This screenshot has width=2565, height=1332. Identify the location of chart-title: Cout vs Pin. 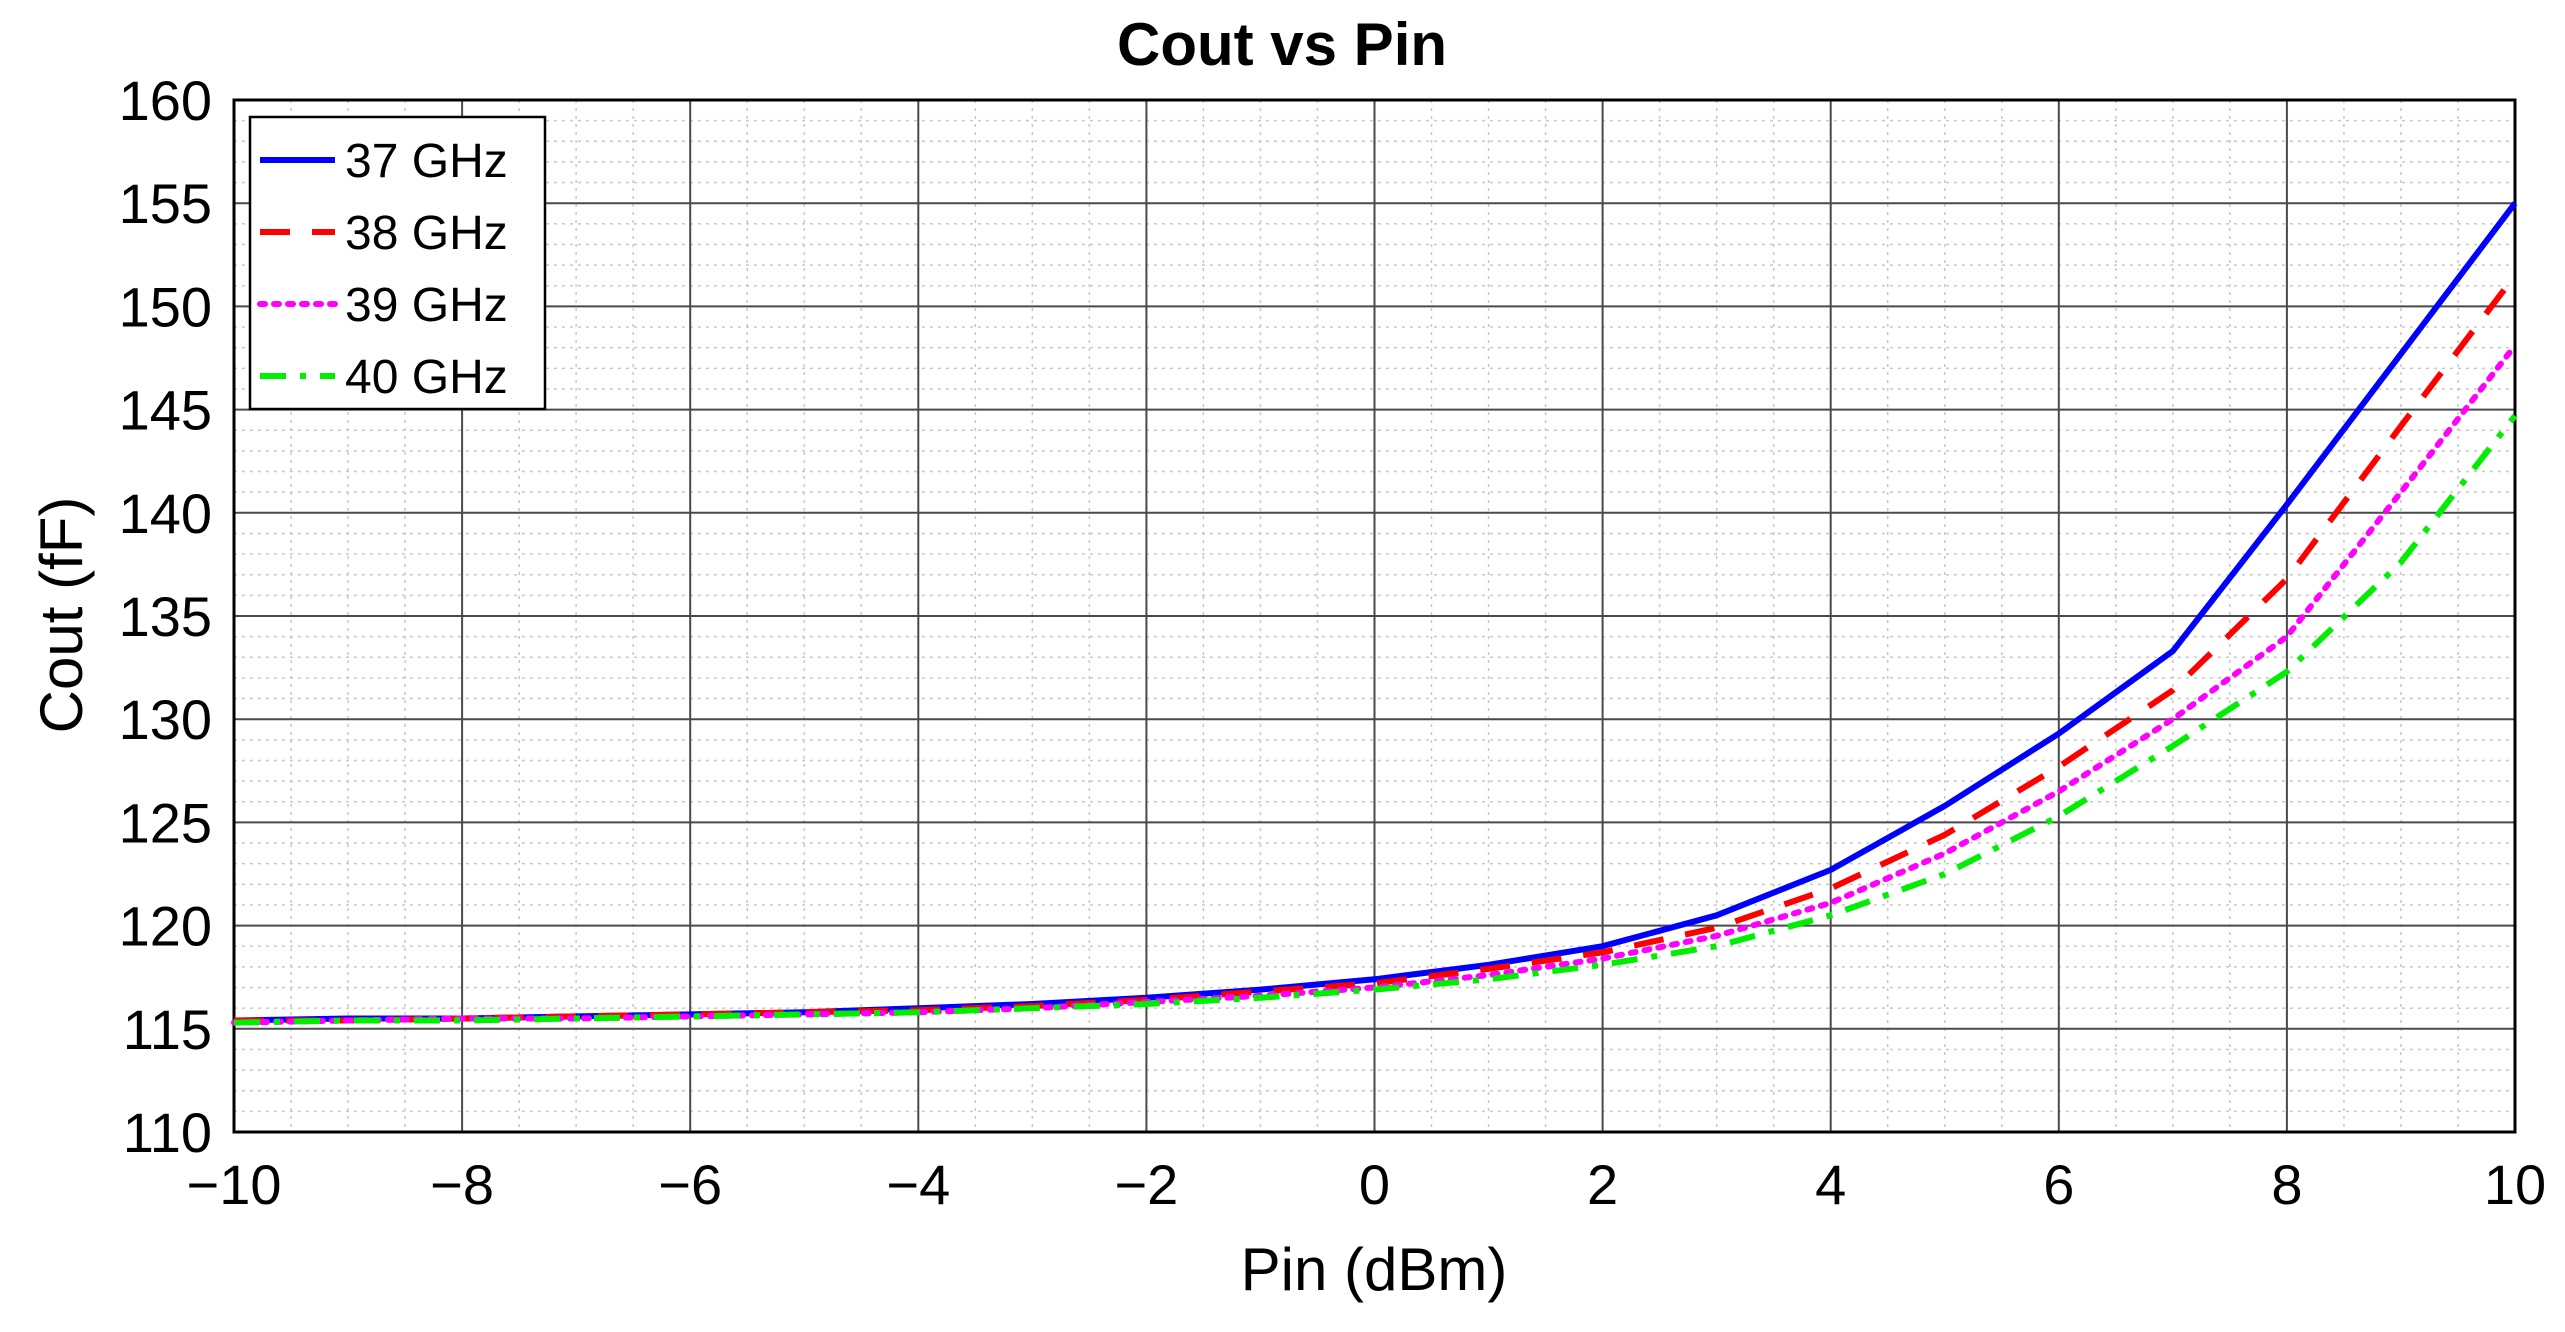
(1282, 44).